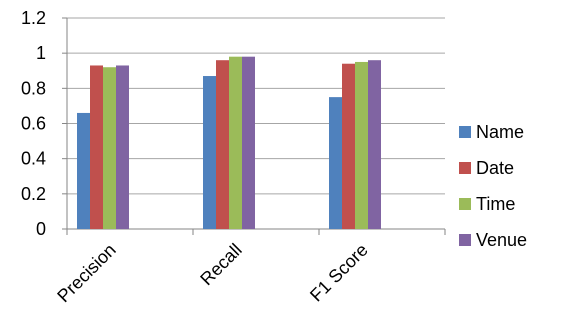  I want to click on x-category-label: F1 Score, so click(339, 273).